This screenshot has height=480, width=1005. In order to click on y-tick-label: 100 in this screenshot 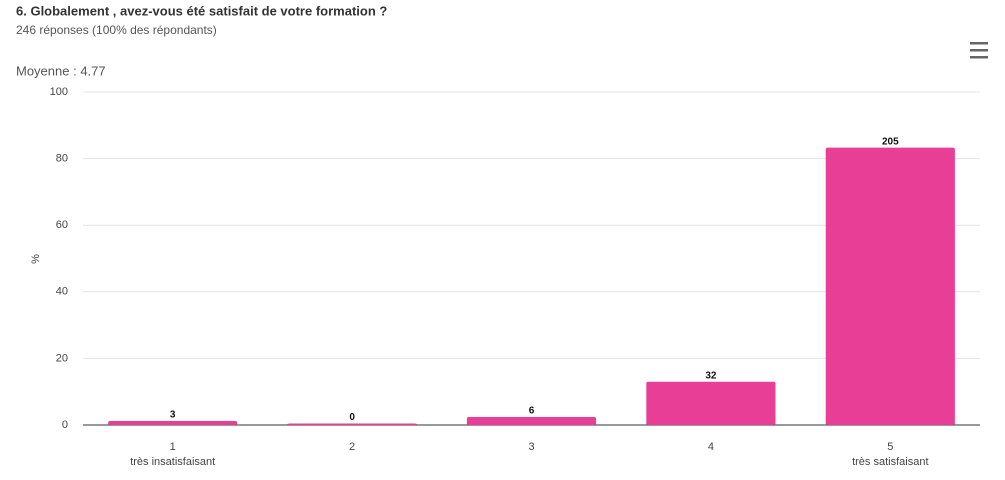, I will do `click(59, 92)`.